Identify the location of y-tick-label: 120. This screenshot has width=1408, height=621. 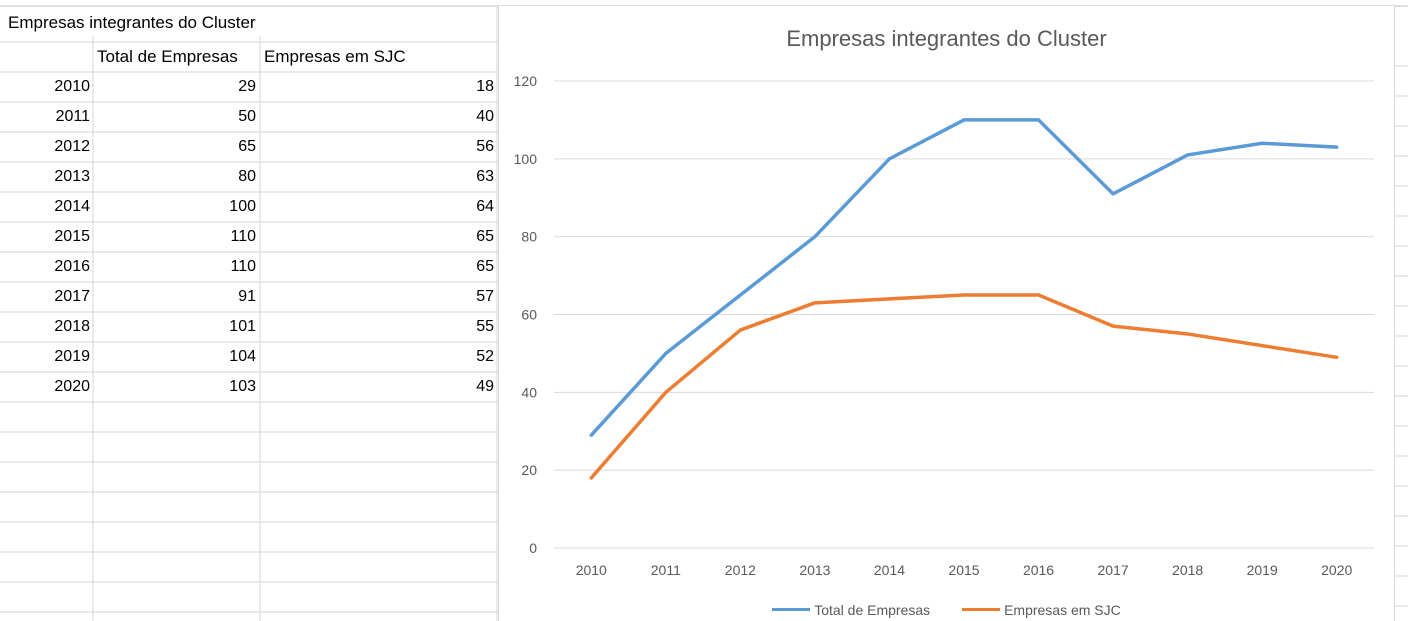
(526, 81).